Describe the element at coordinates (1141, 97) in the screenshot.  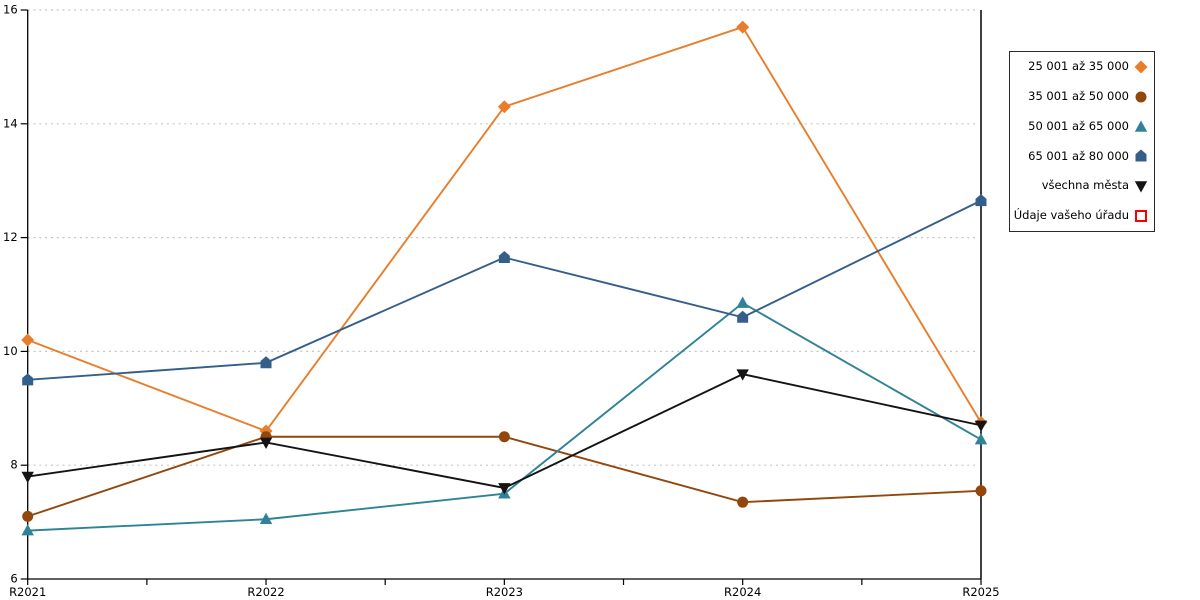
I see `circle-marker-icon` at that location.